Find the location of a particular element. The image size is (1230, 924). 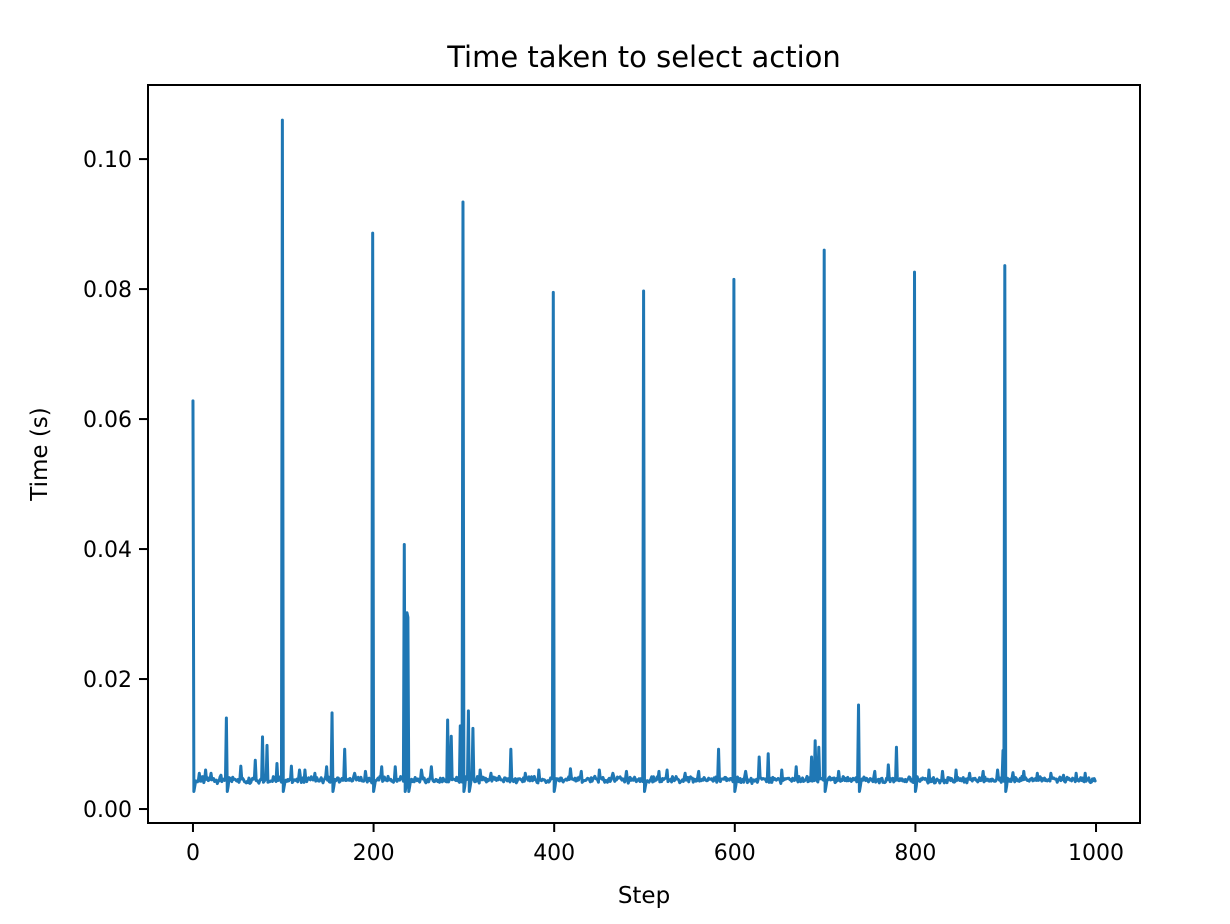

y-axis-label: Time (s) is located at coordinates (40, 454).